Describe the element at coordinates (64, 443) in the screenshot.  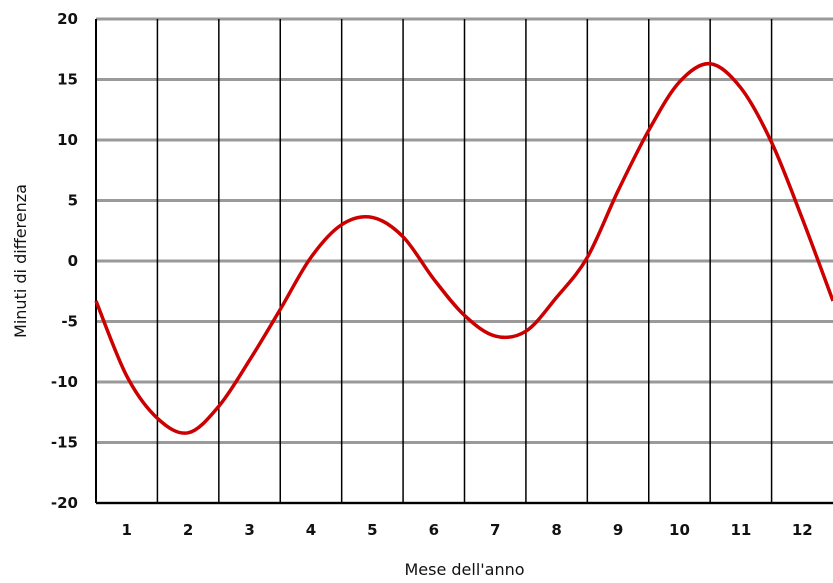
I see `y-tick-label: -15` at that location.